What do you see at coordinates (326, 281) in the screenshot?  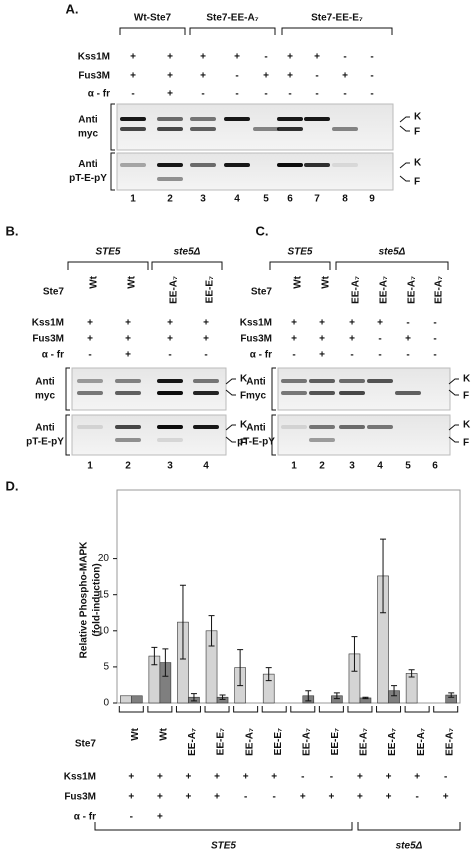 I see `ste7-label: Wt` at bounding box center [326, 281].